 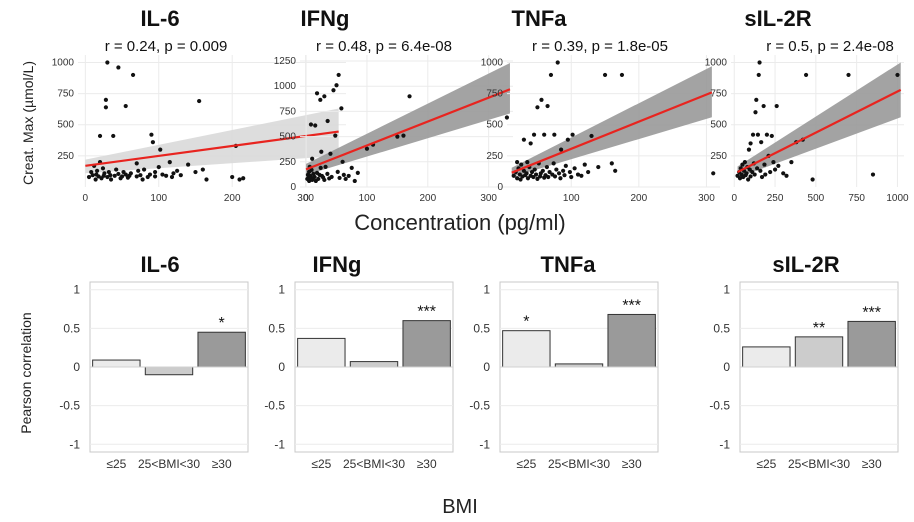 I want to click on y-tick-label: 1250, so click(x=285, y=61).